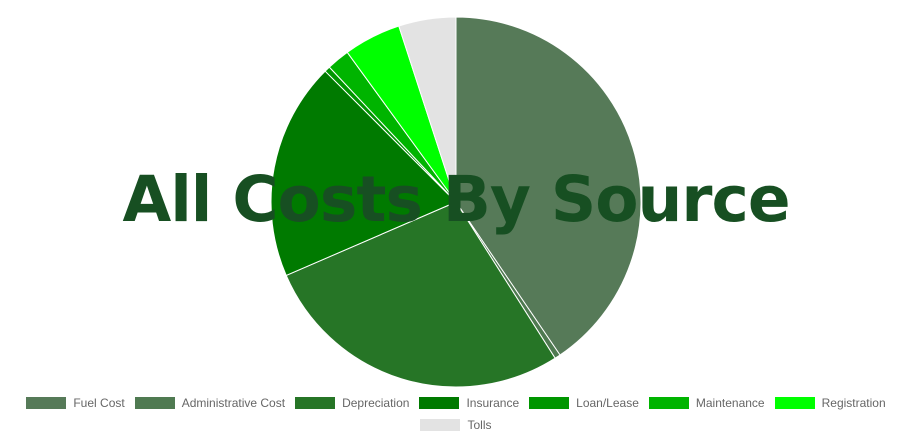 Image resolution: width=912 pixels, height=442 pixels. I want to click on legend-label: Maintenance, so click(730, 403).